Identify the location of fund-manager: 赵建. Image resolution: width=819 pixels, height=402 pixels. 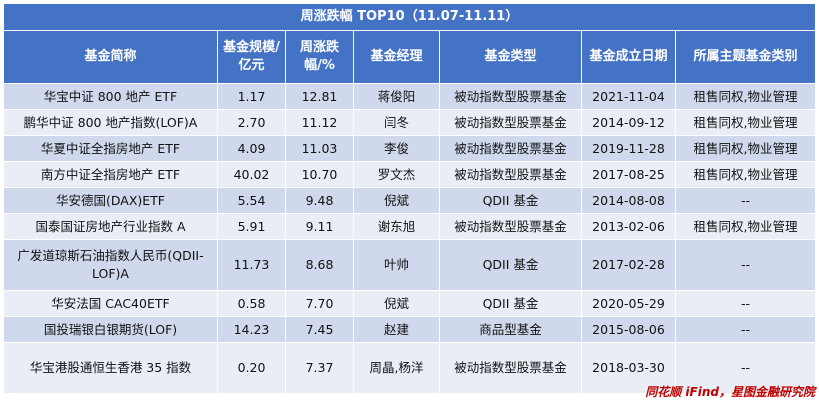
(396, 329).